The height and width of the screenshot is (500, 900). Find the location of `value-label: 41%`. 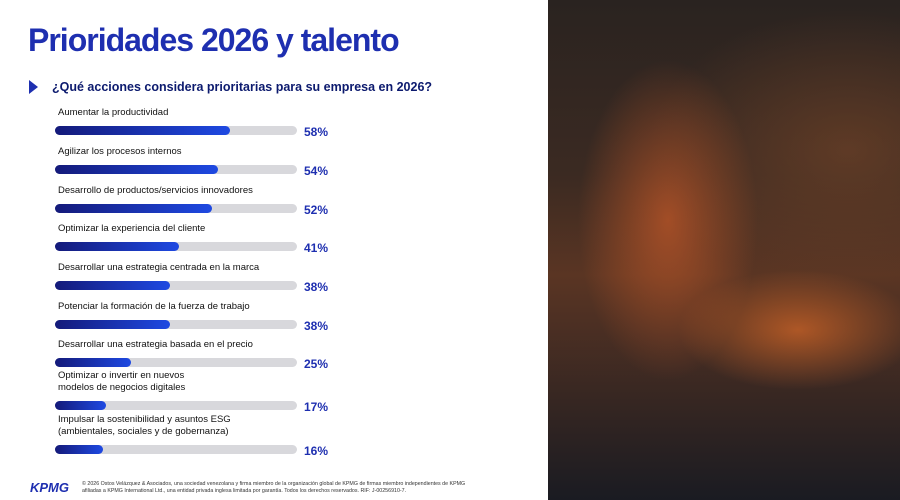

value-label: 41% is located at coordinates (316, 248).